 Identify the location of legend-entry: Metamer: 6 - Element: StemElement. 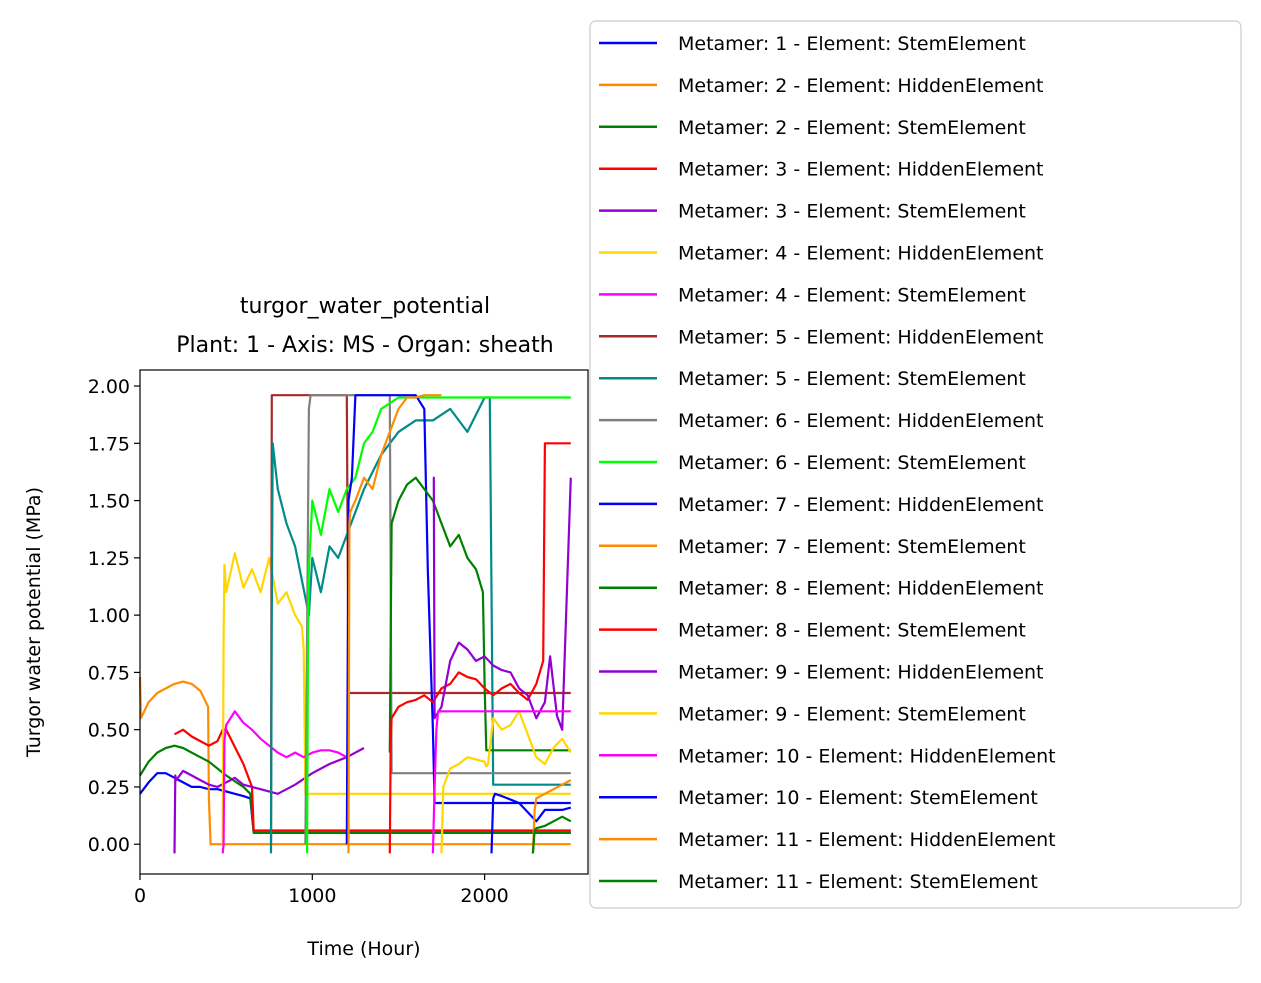
(812, 463).